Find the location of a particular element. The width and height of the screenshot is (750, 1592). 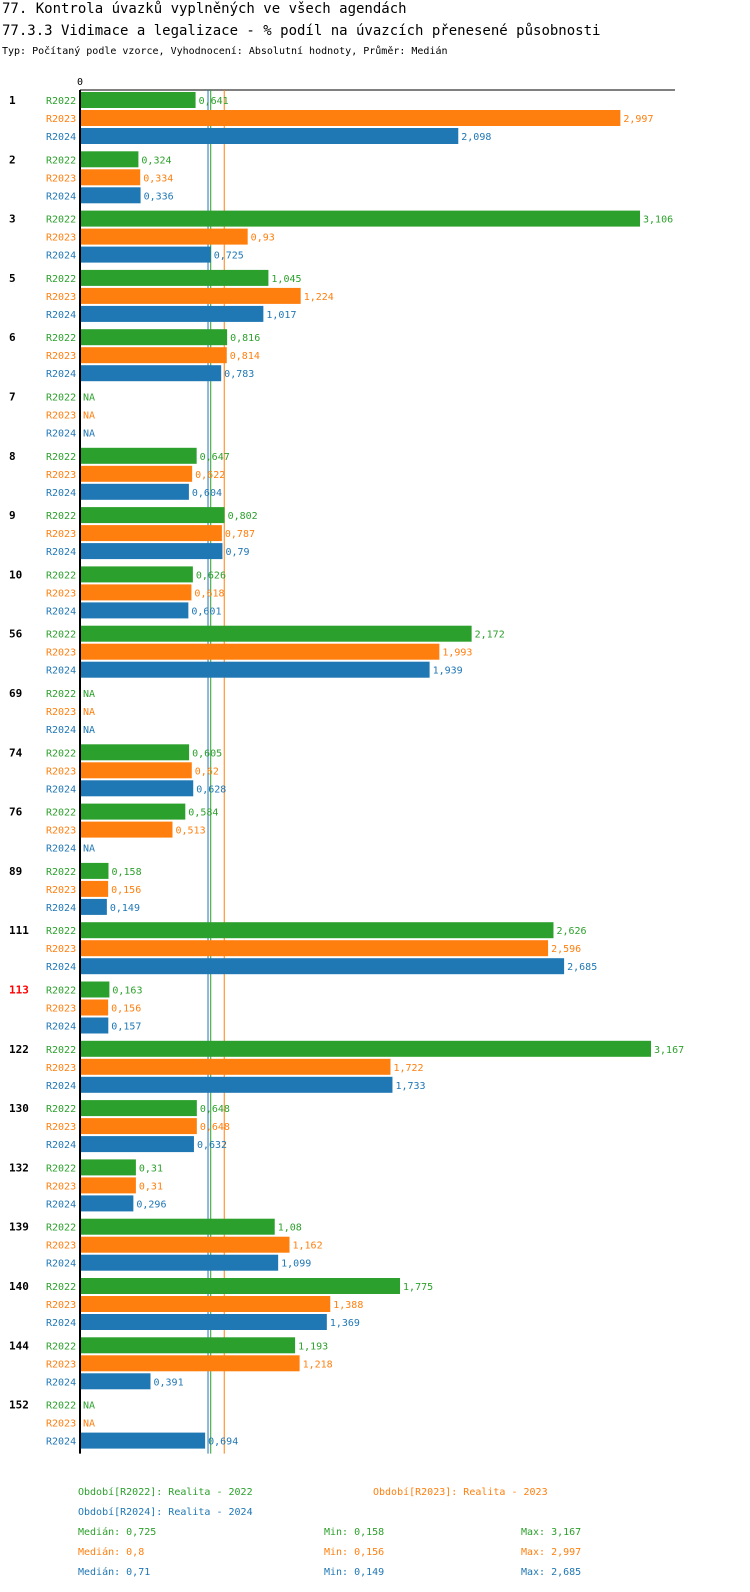

group-label: 6 is located at coordinates (12, 337).